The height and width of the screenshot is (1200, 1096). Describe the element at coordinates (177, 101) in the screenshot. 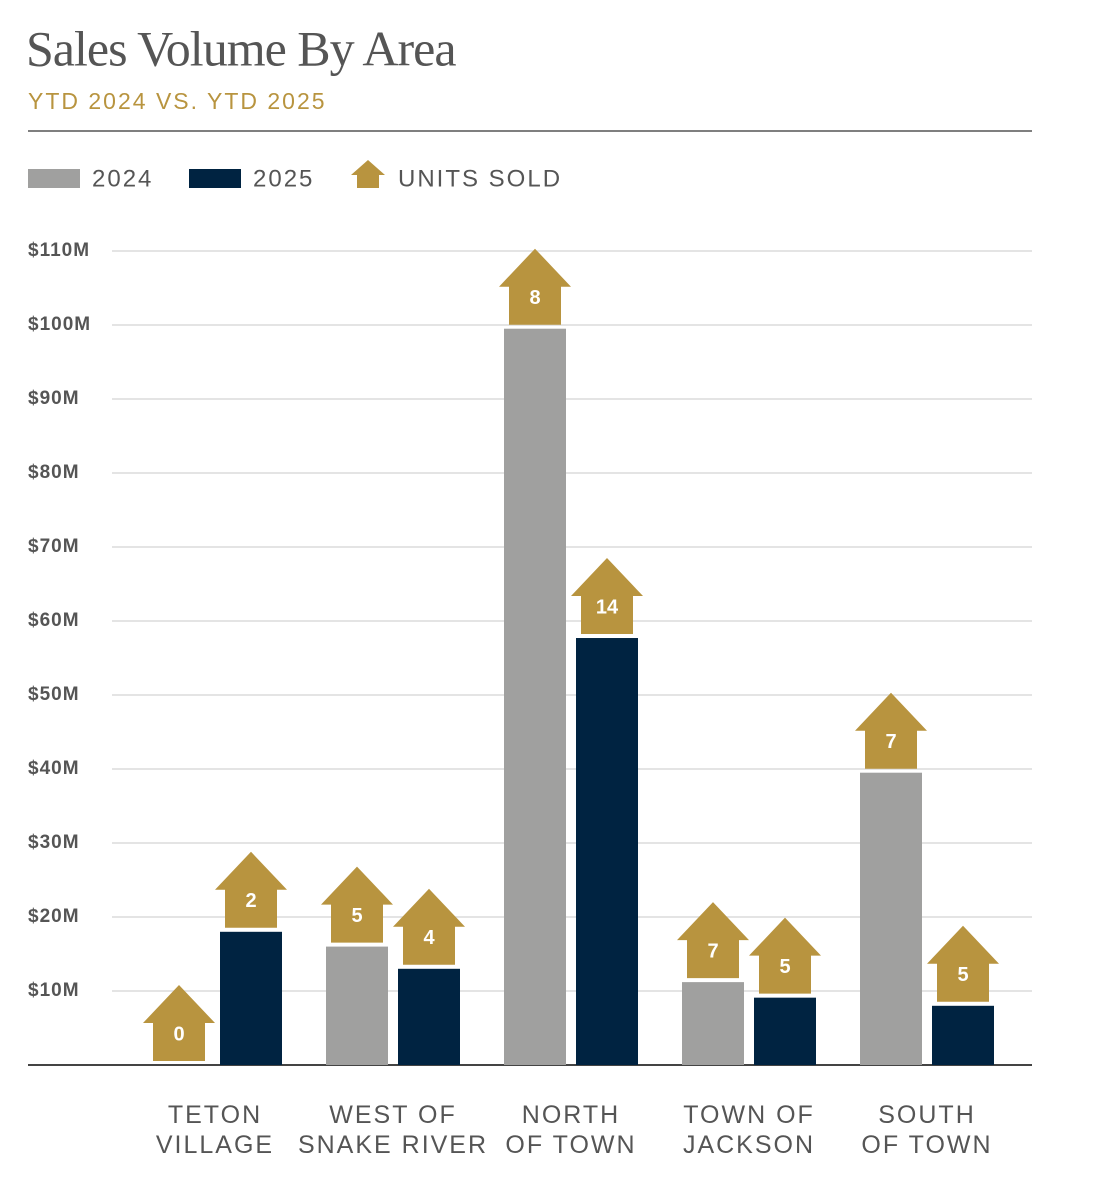

I see `chart-subtitle: YTD 2024 VS. YTD 2025` at that location.